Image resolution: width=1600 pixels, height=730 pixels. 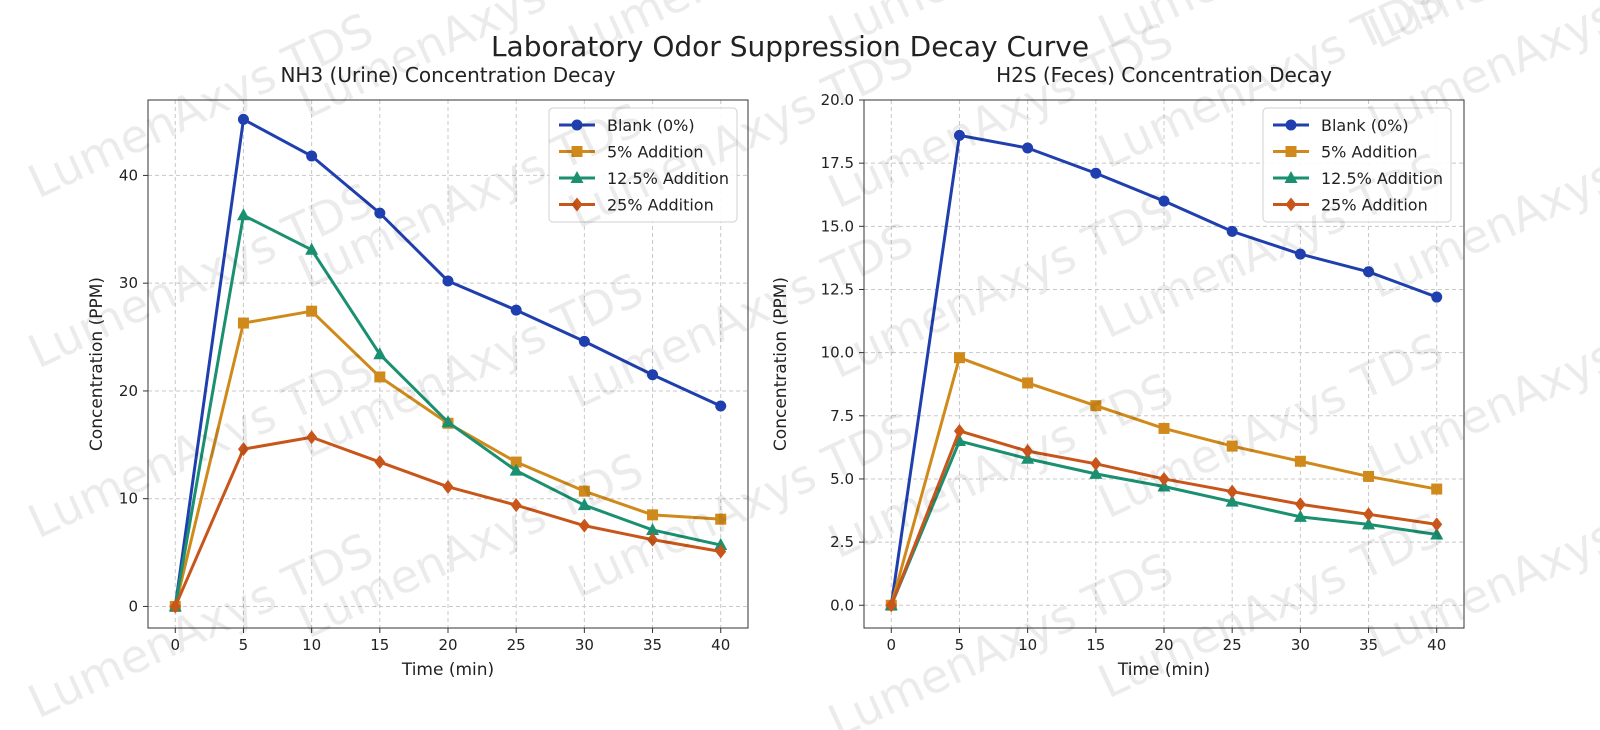 What do you see at coordinates (128, 391) in the screenshot?
I see `y-tick-label: 20` at bounding box center [128, 391].